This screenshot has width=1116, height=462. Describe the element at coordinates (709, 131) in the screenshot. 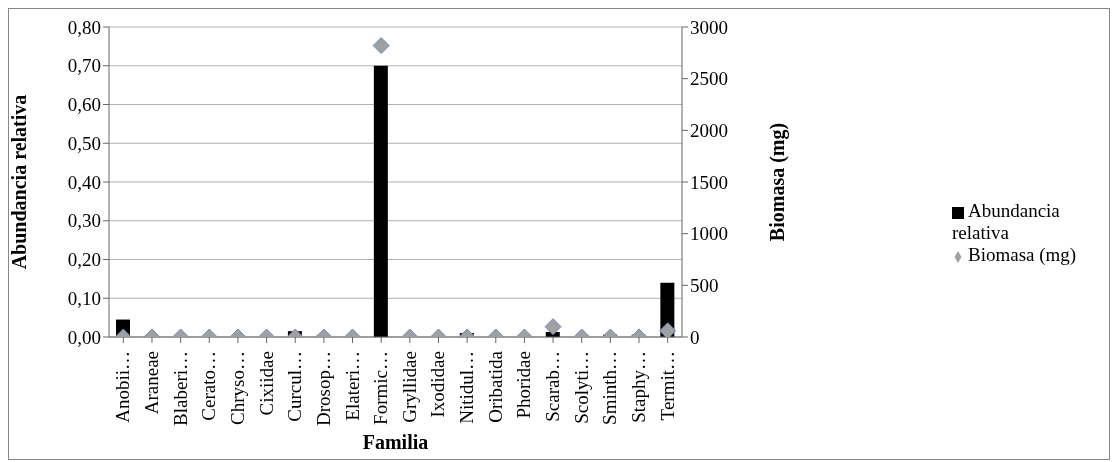

I see `y2-tick-label: 2000` at that location.